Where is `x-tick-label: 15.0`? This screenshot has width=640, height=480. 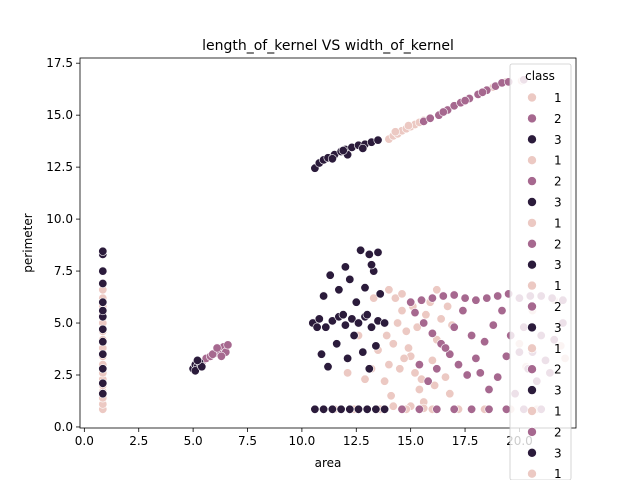 x-tick-label: 15.0 is located at coordinates (410, 441).